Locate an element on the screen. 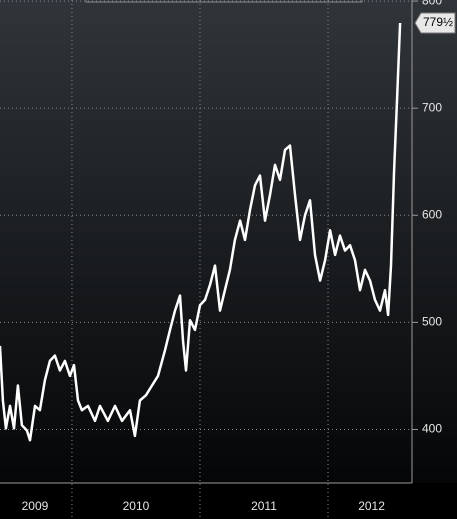  axis-background is located at coordinates (228, 501).